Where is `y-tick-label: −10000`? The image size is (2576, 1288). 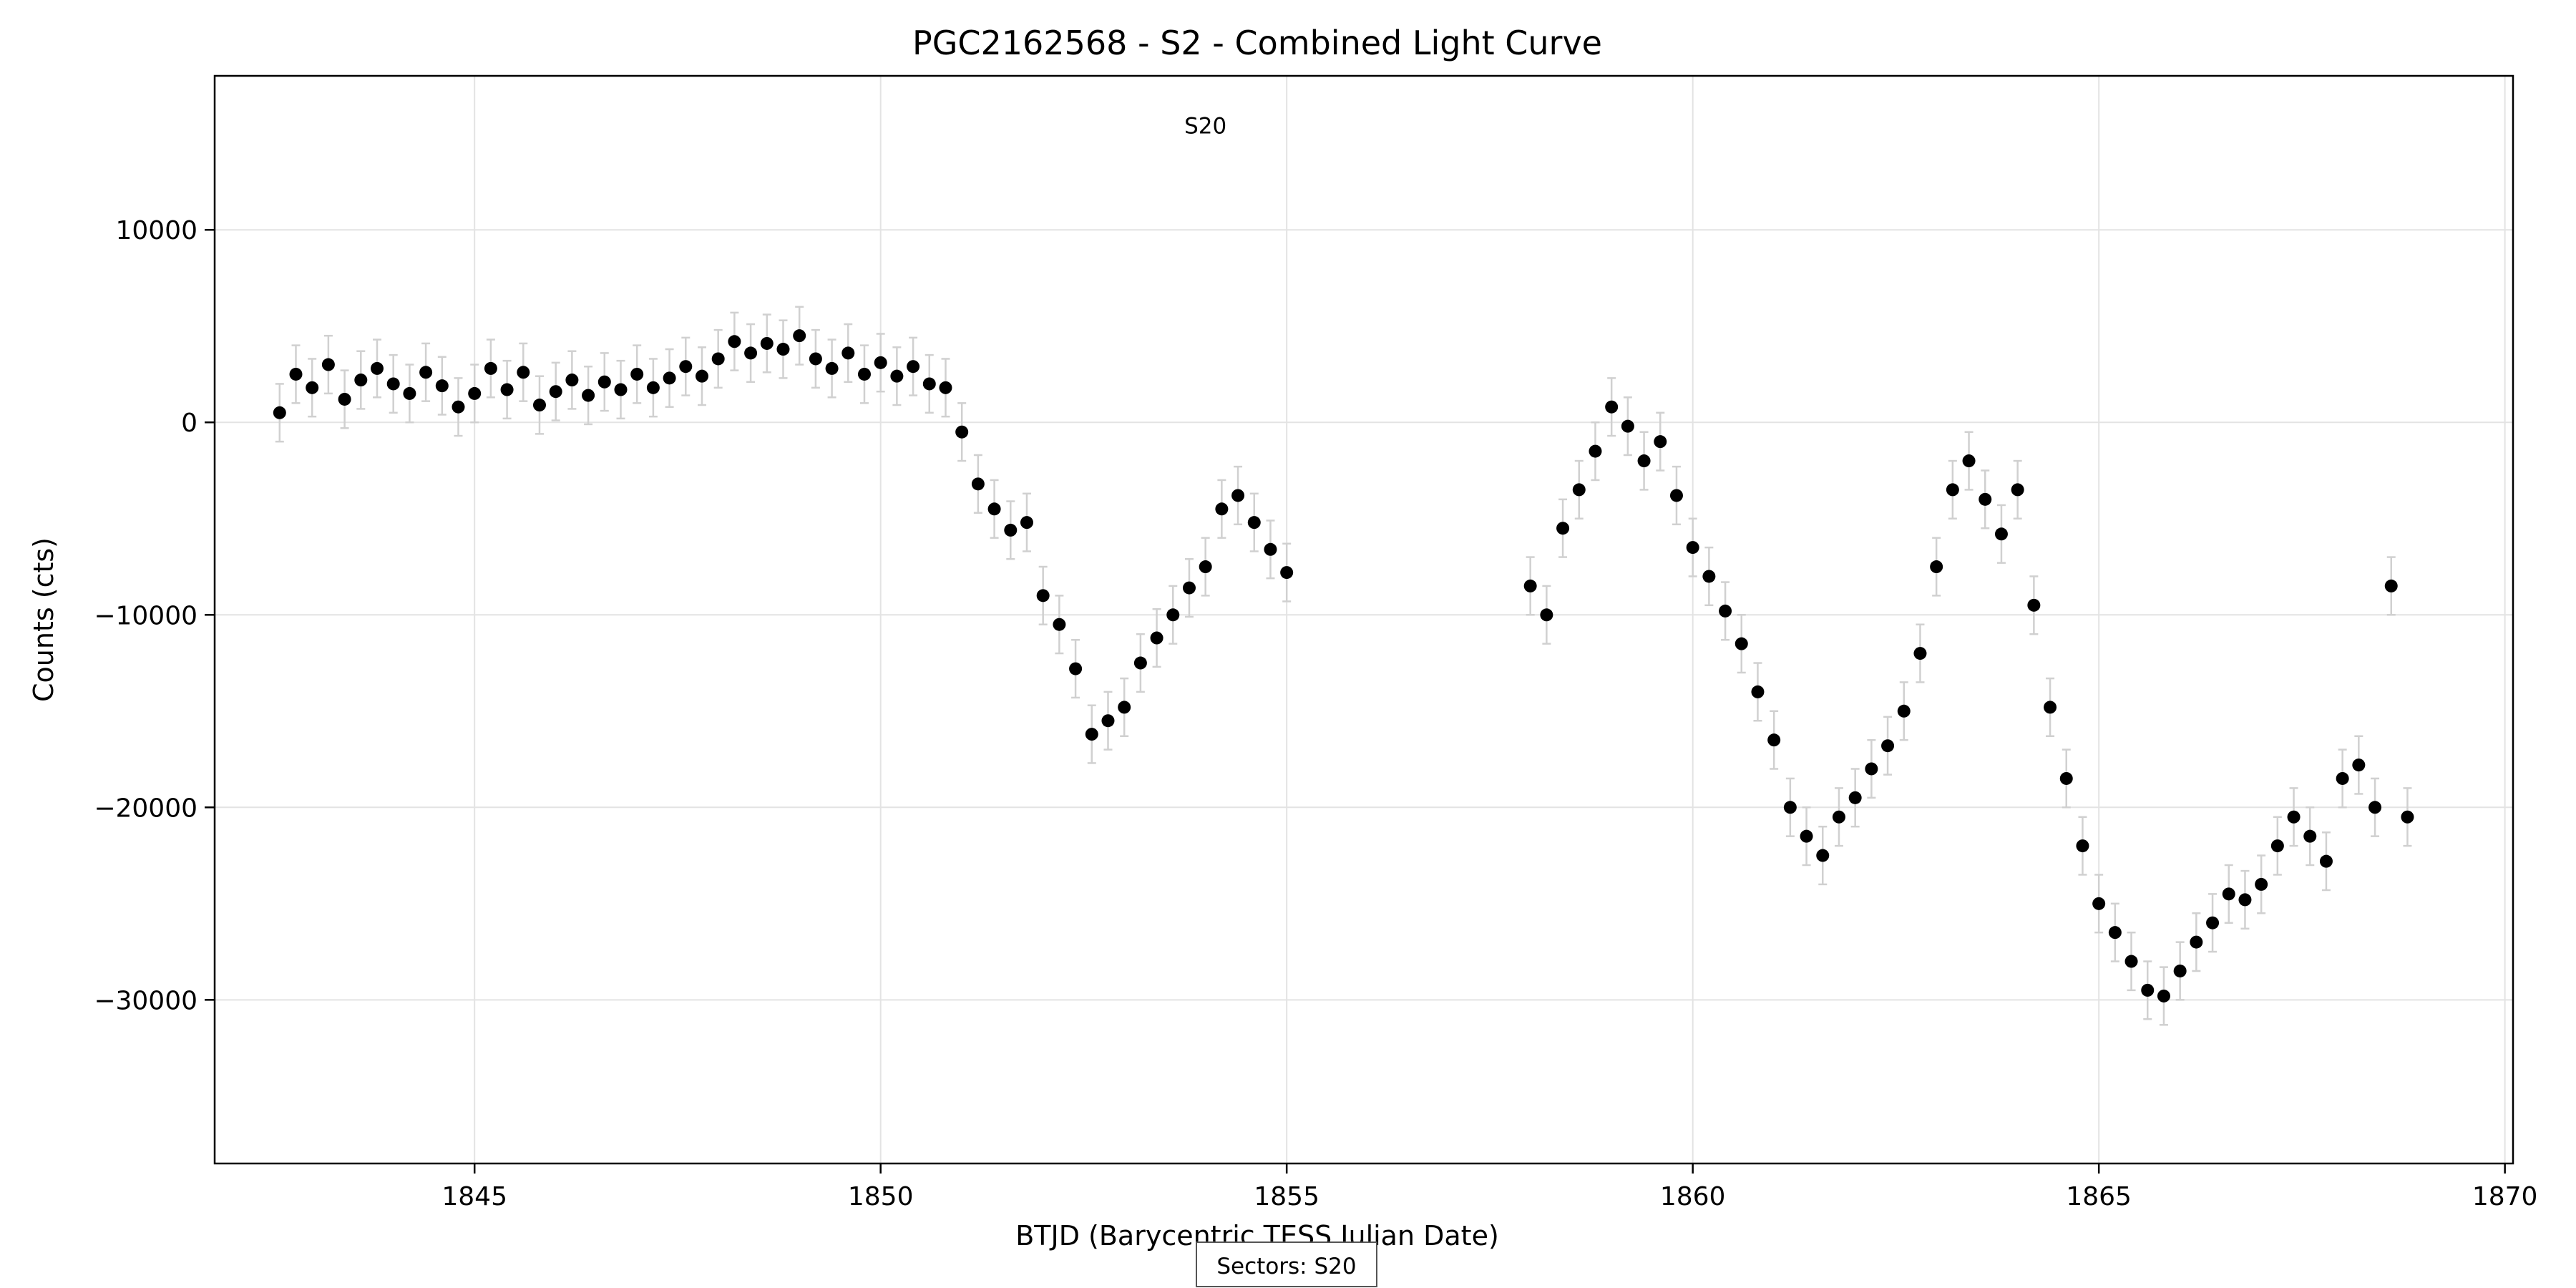 y-tick-label: −10000 is located at coordinates (145, 615).